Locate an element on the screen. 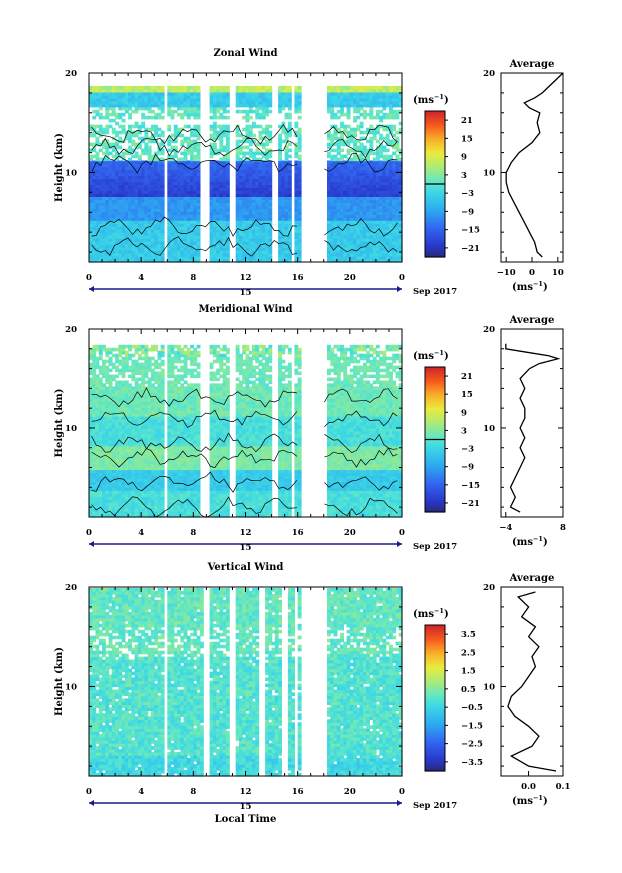  y-tick-label: 10 is located at coordinates (71, 429).